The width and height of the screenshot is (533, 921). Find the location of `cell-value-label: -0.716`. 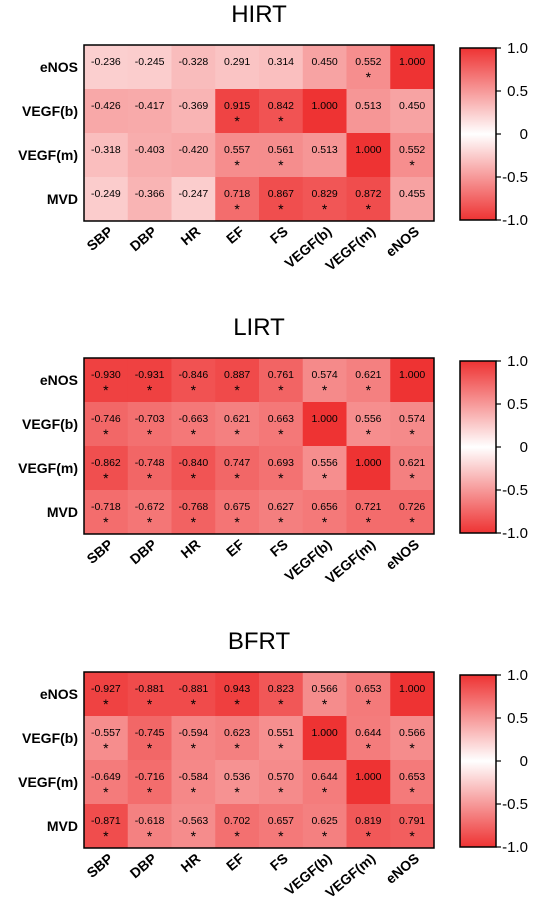

cell-value-label: -0.716 is located at coordinates (150, 777).